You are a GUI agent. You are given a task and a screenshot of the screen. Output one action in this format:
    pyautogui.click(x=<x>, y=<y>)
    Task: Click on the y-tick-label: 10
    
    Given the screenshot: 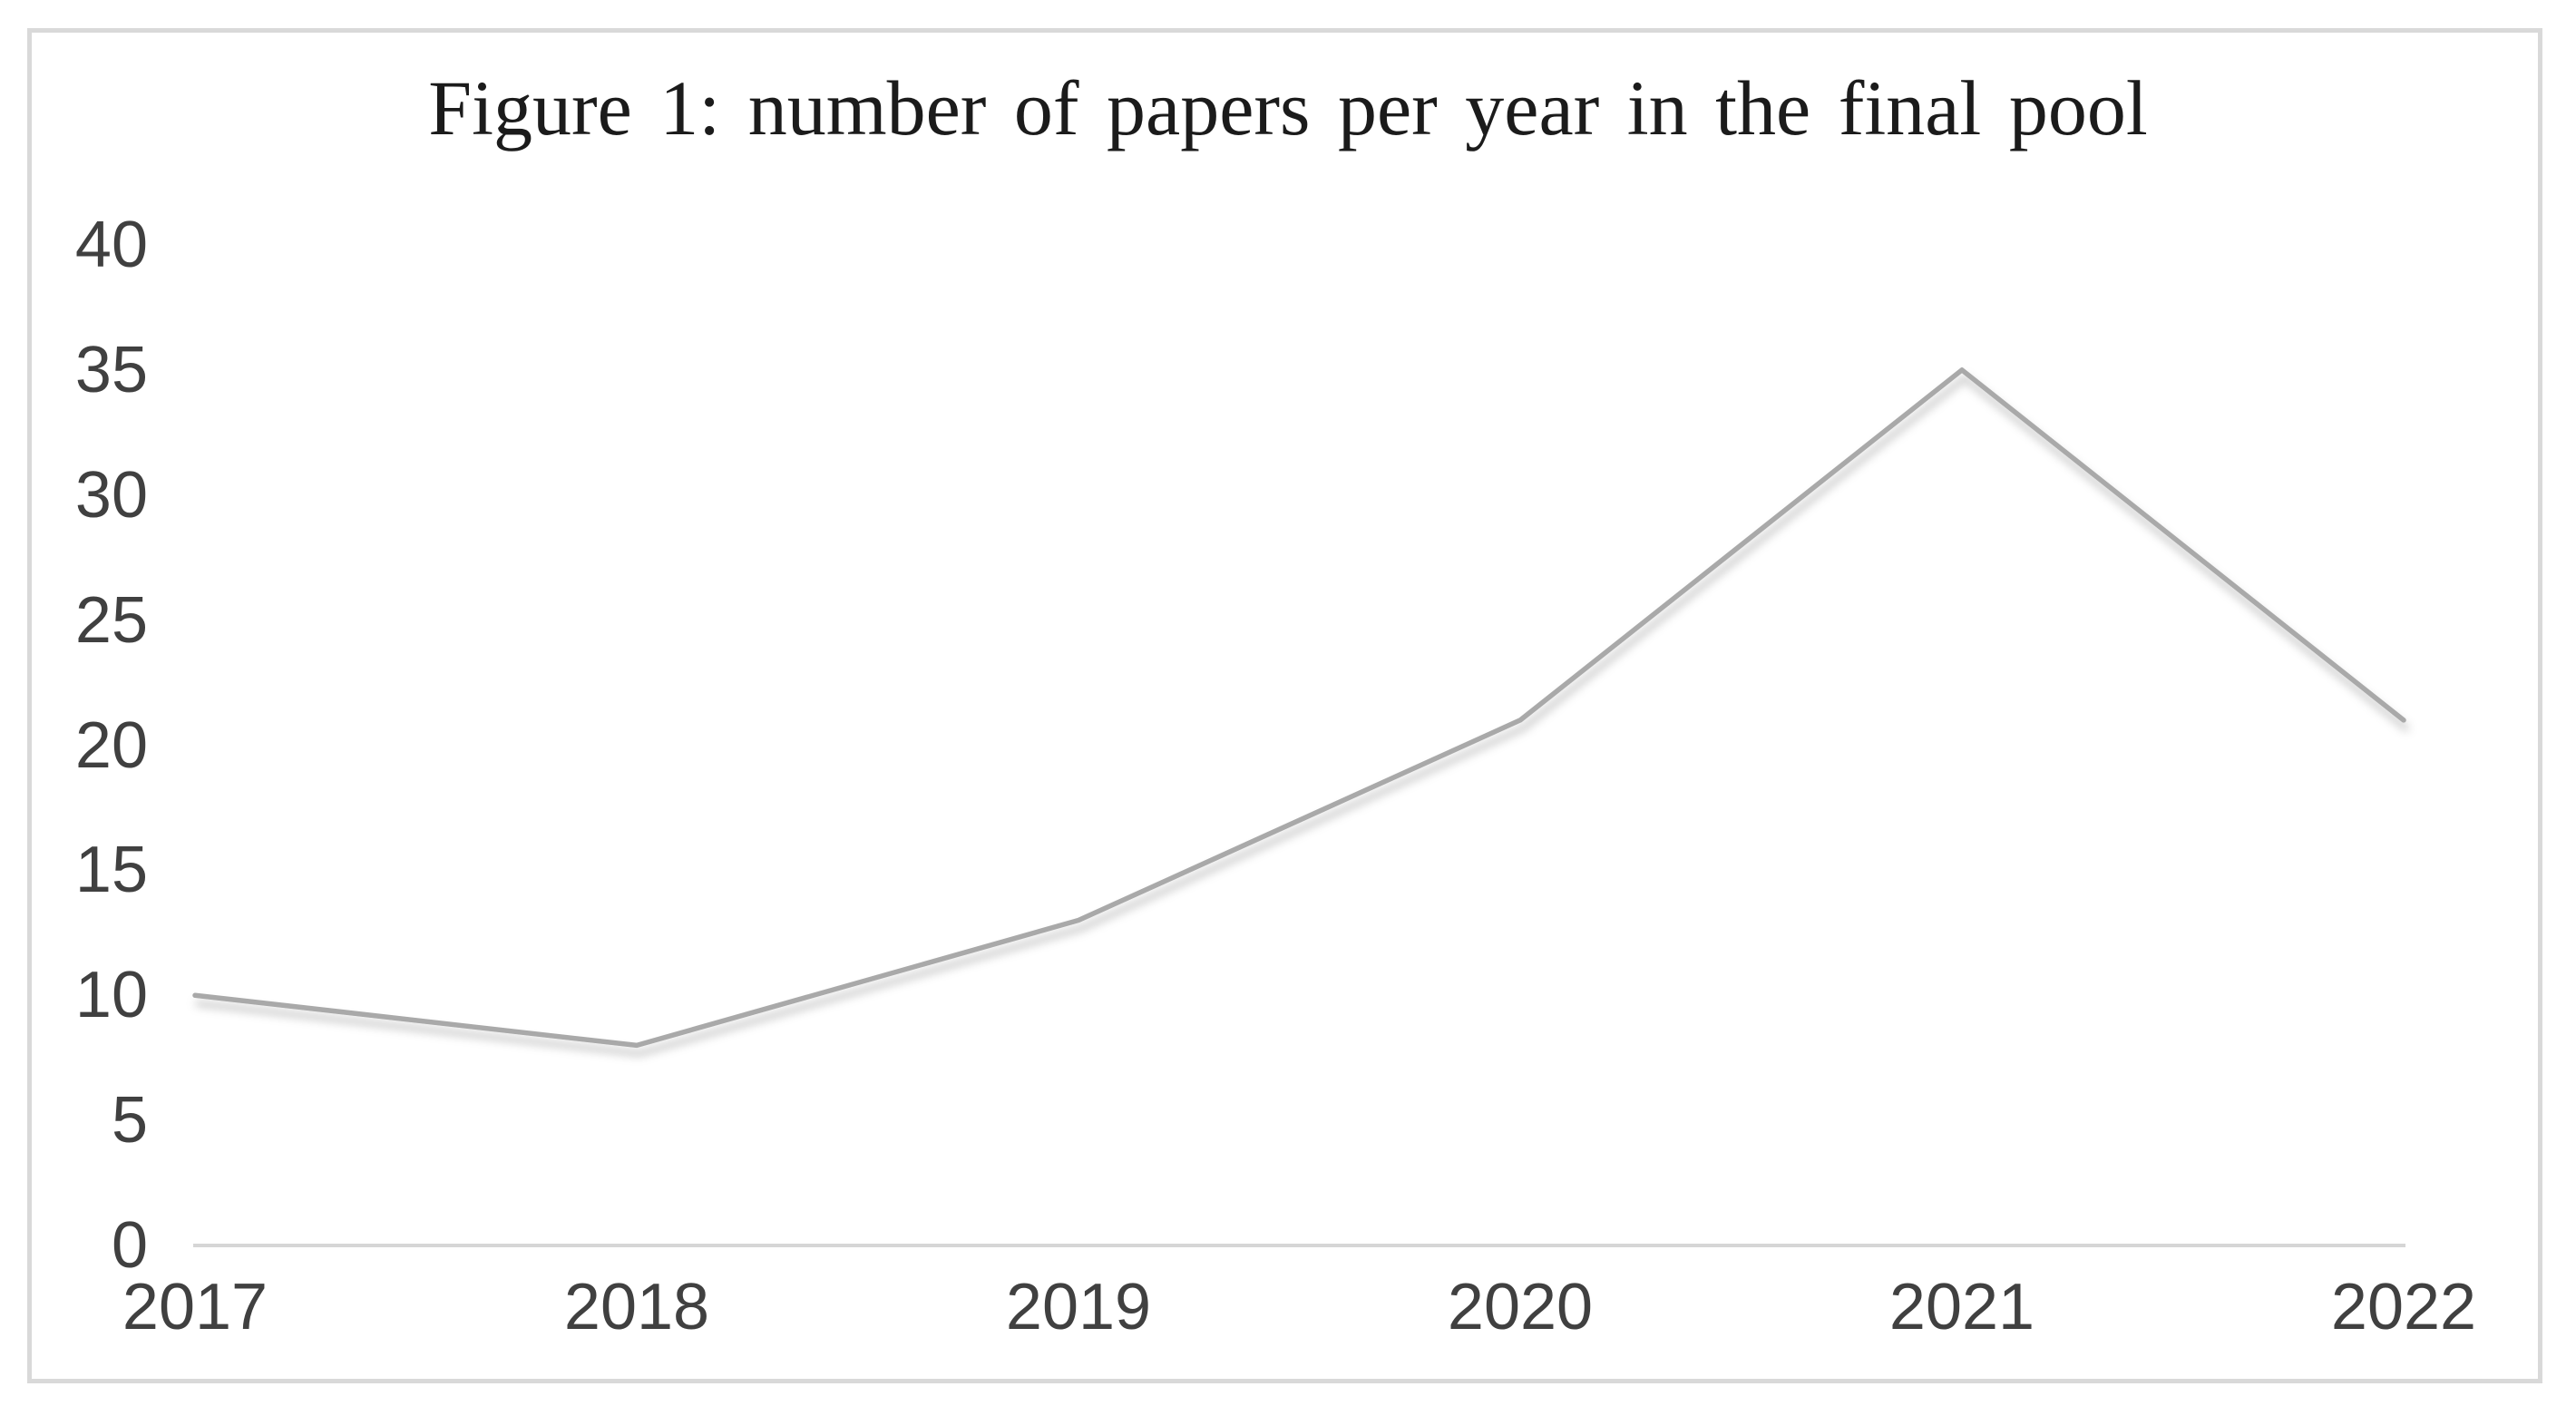 What is the action you would take?
    pyautogui.click(x=111, y=995)
    